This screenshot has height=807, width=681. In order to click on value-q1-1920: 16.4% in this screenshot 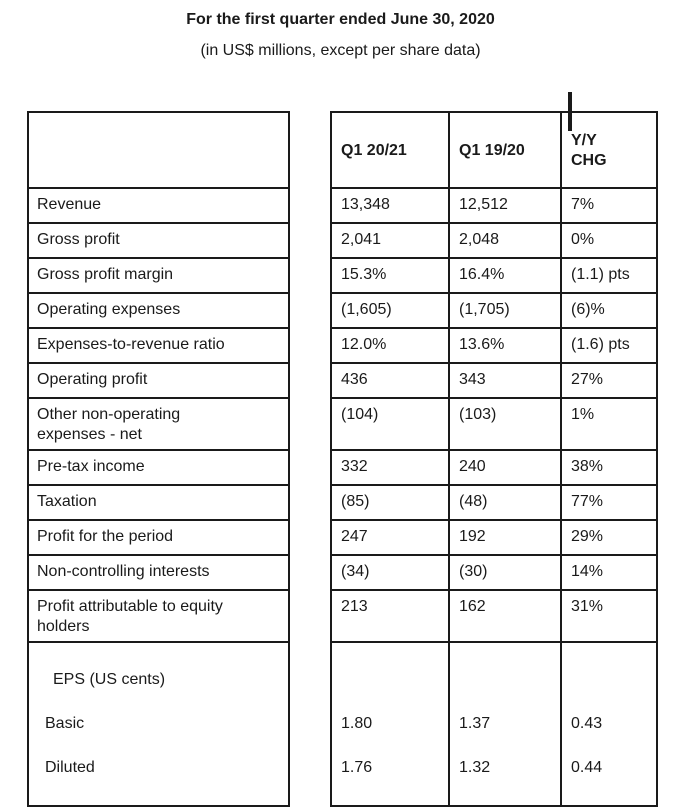, I will do `click(504, 274)`.